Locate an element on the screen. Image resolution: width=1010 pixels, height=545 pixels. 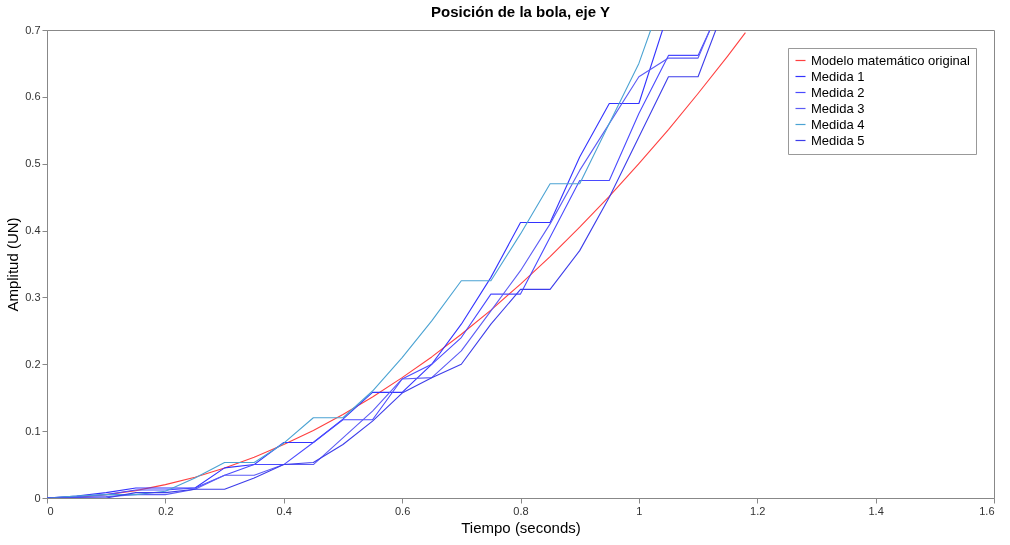
legend-label: Medida 3 is located at coordinates (838, 108).